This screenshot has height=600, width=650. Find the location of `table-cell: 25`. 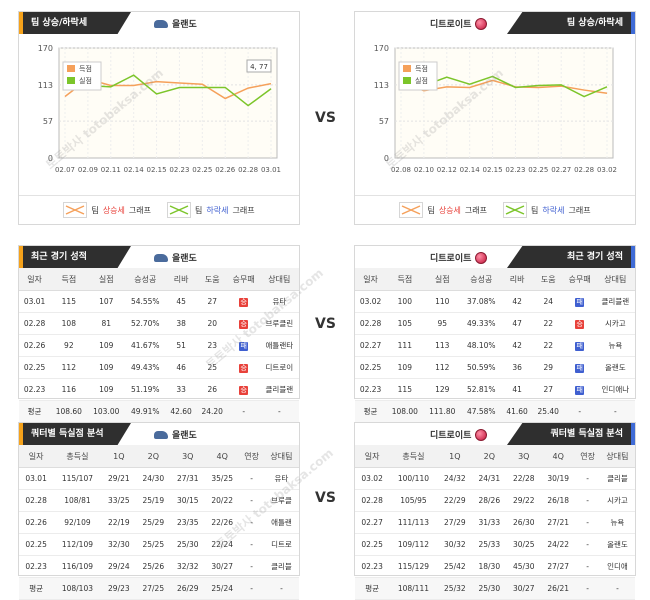

table-cell: 25 is located at coordinates (212, 367).